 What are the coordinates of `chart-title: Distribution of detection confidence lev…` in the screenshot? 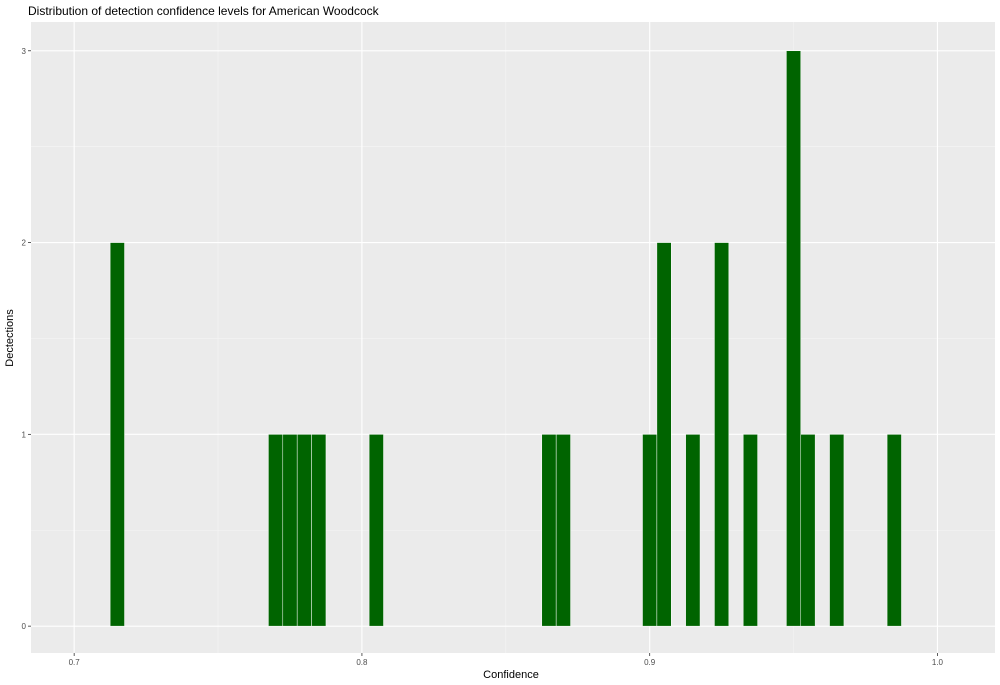 It's located at (204, 11).